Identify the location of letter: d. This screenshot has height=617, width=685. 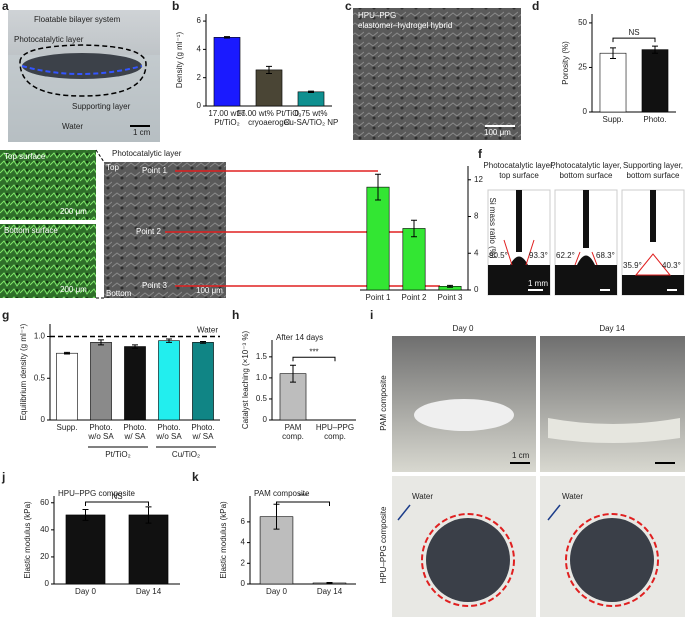
(535, 6).